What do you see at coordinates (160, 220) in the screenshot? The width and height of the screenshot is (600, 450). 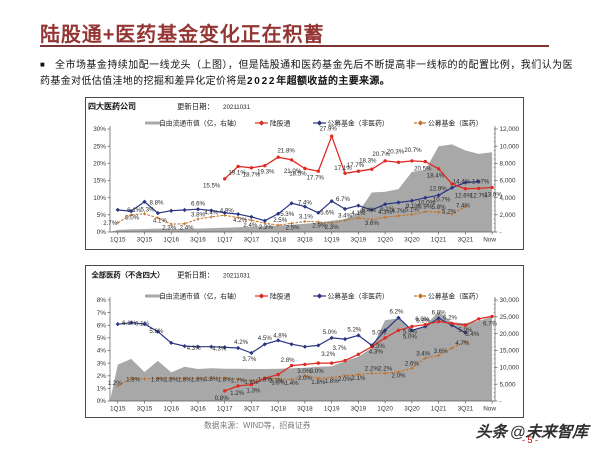 I see `svg-text: 4.1%` at bounding box center [160, 220].